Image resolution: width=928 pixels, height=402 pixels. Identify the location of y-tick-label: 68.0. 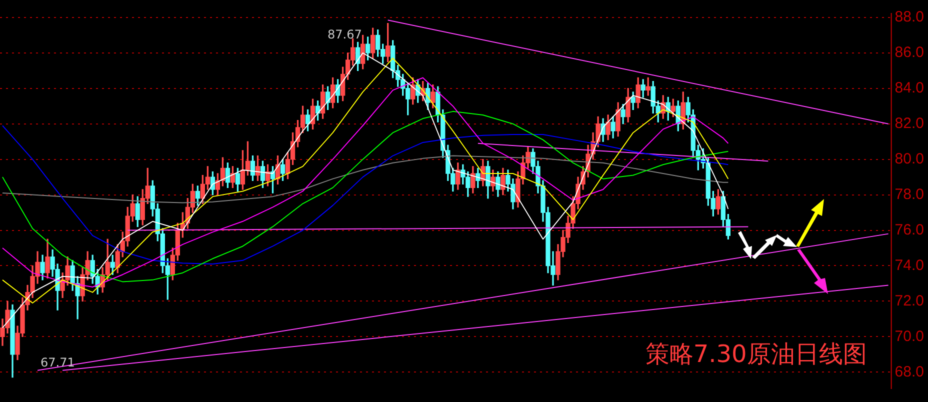
(909, 371).